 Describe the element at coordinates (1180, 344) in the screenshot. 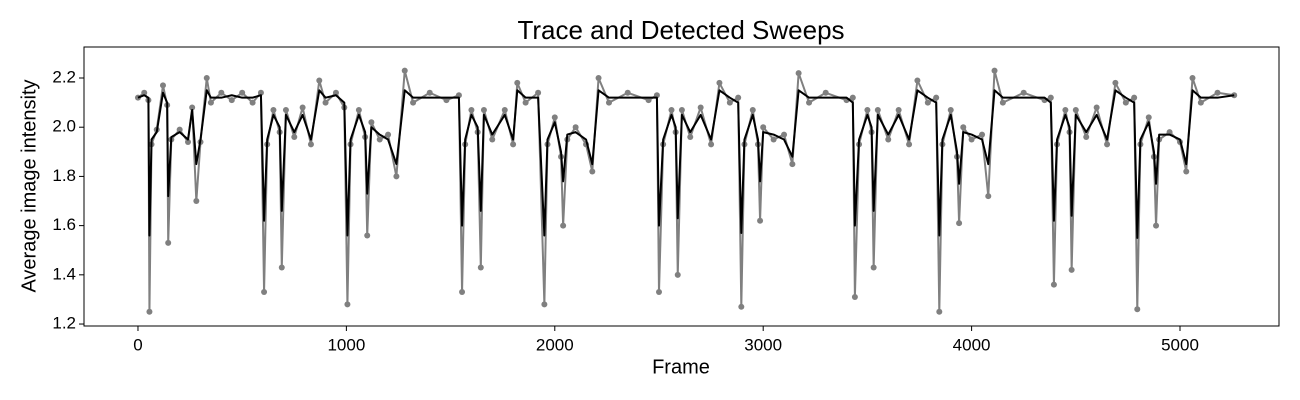

I see `x-tick-label: 5000` at that location.